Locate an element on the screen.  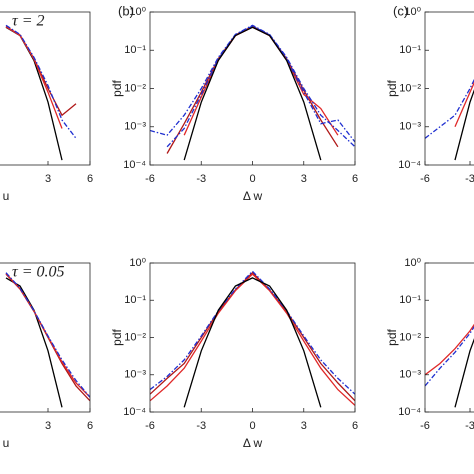
panel-label: (b) is located at coordinates (126, 10).